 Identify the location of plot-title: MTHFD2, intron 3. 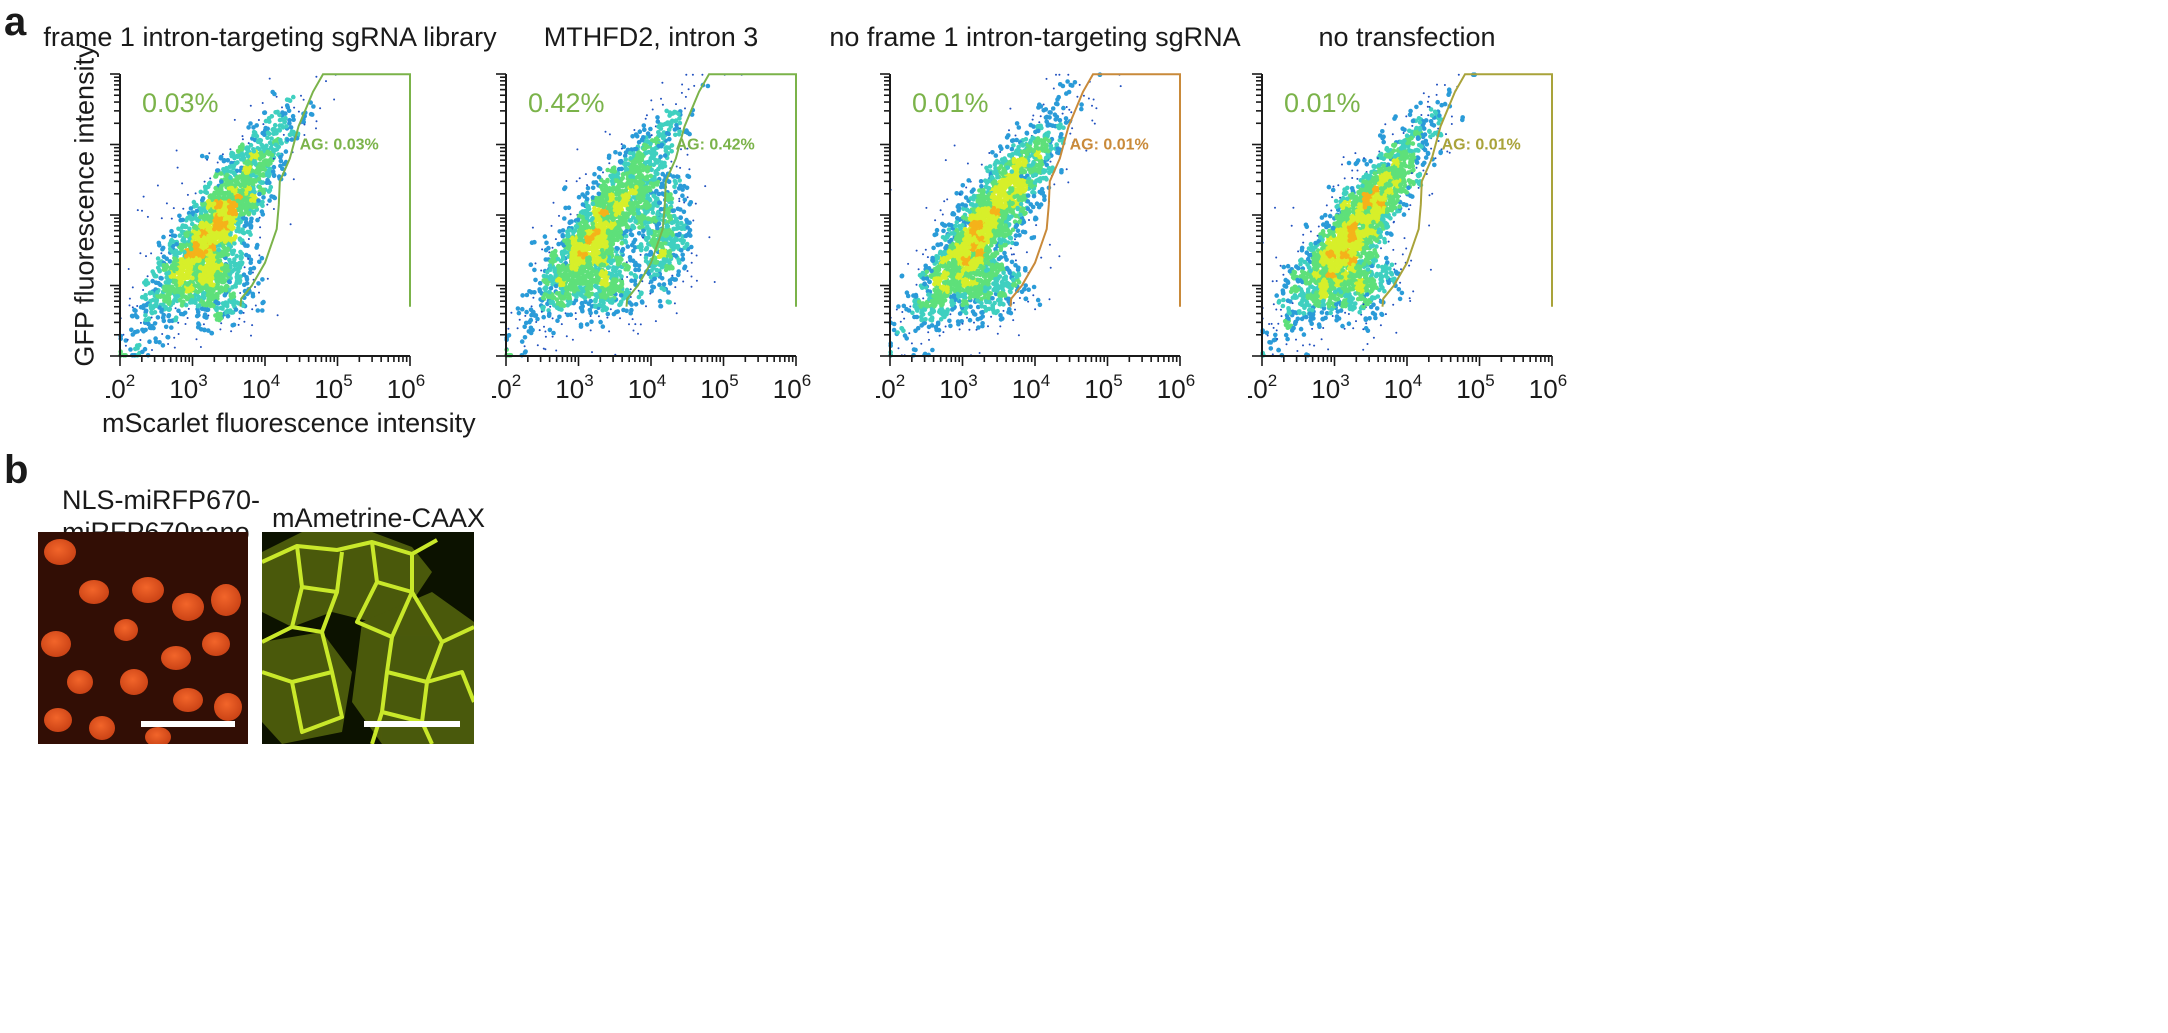
(651, 37).